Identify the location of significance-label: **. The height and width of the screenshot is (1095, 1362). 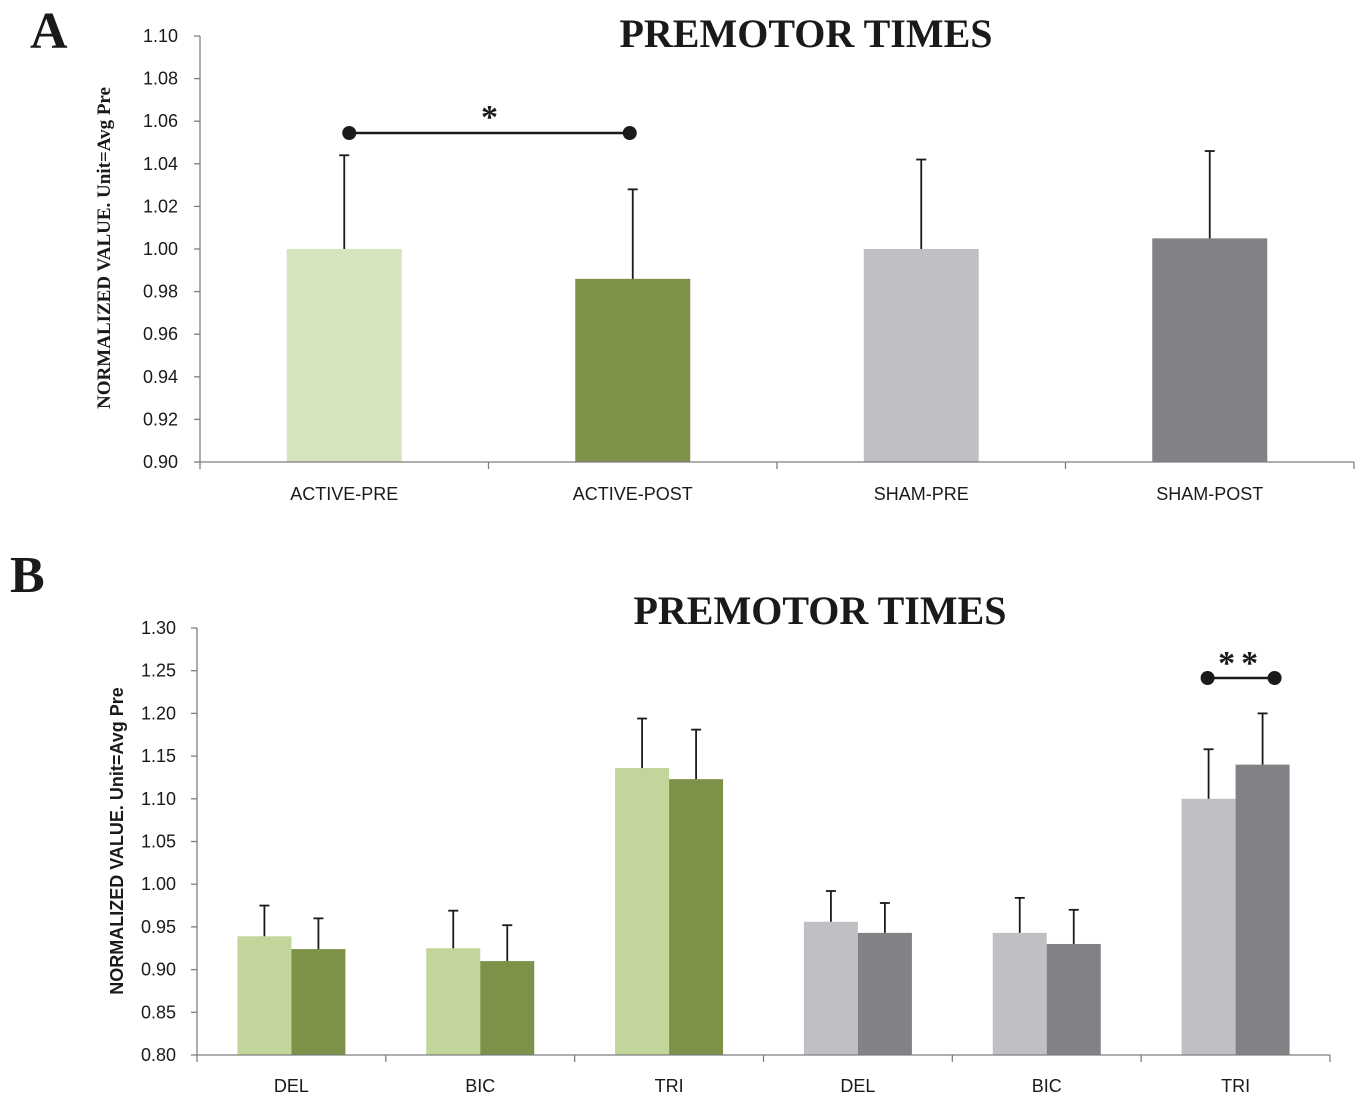
(1241, 663).